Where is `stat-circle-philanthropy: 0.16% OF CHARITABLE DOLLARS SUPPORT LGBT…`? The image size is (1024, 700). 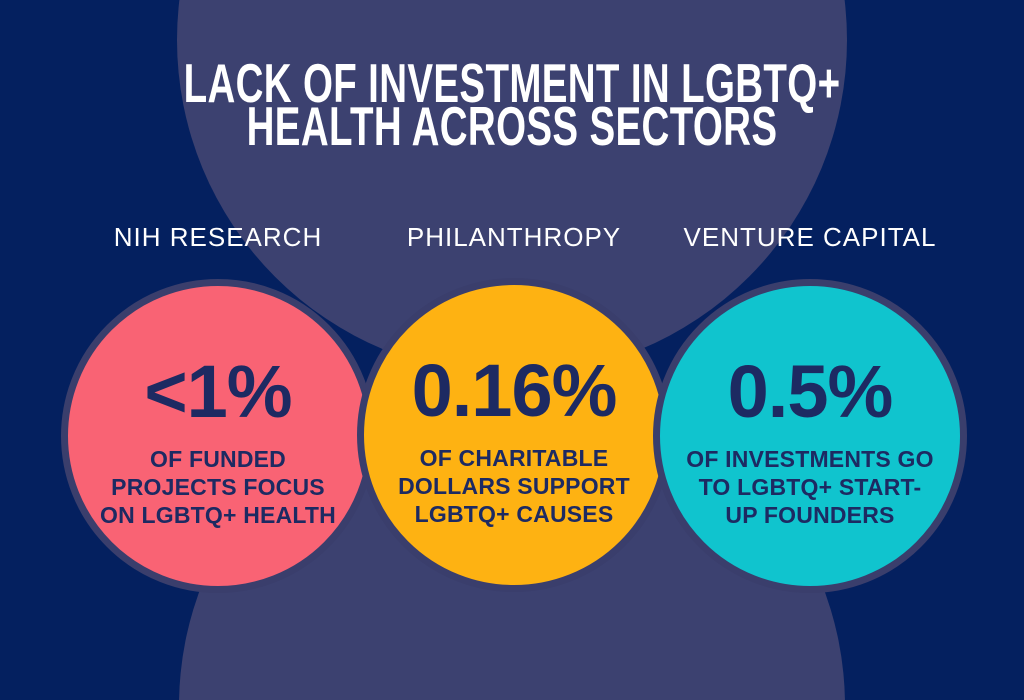 stat-circle-philanthropy: 0.16% OF CHARITABLE DOLLARS SUPPORT LGBT… is located at coordinates (514, 435).